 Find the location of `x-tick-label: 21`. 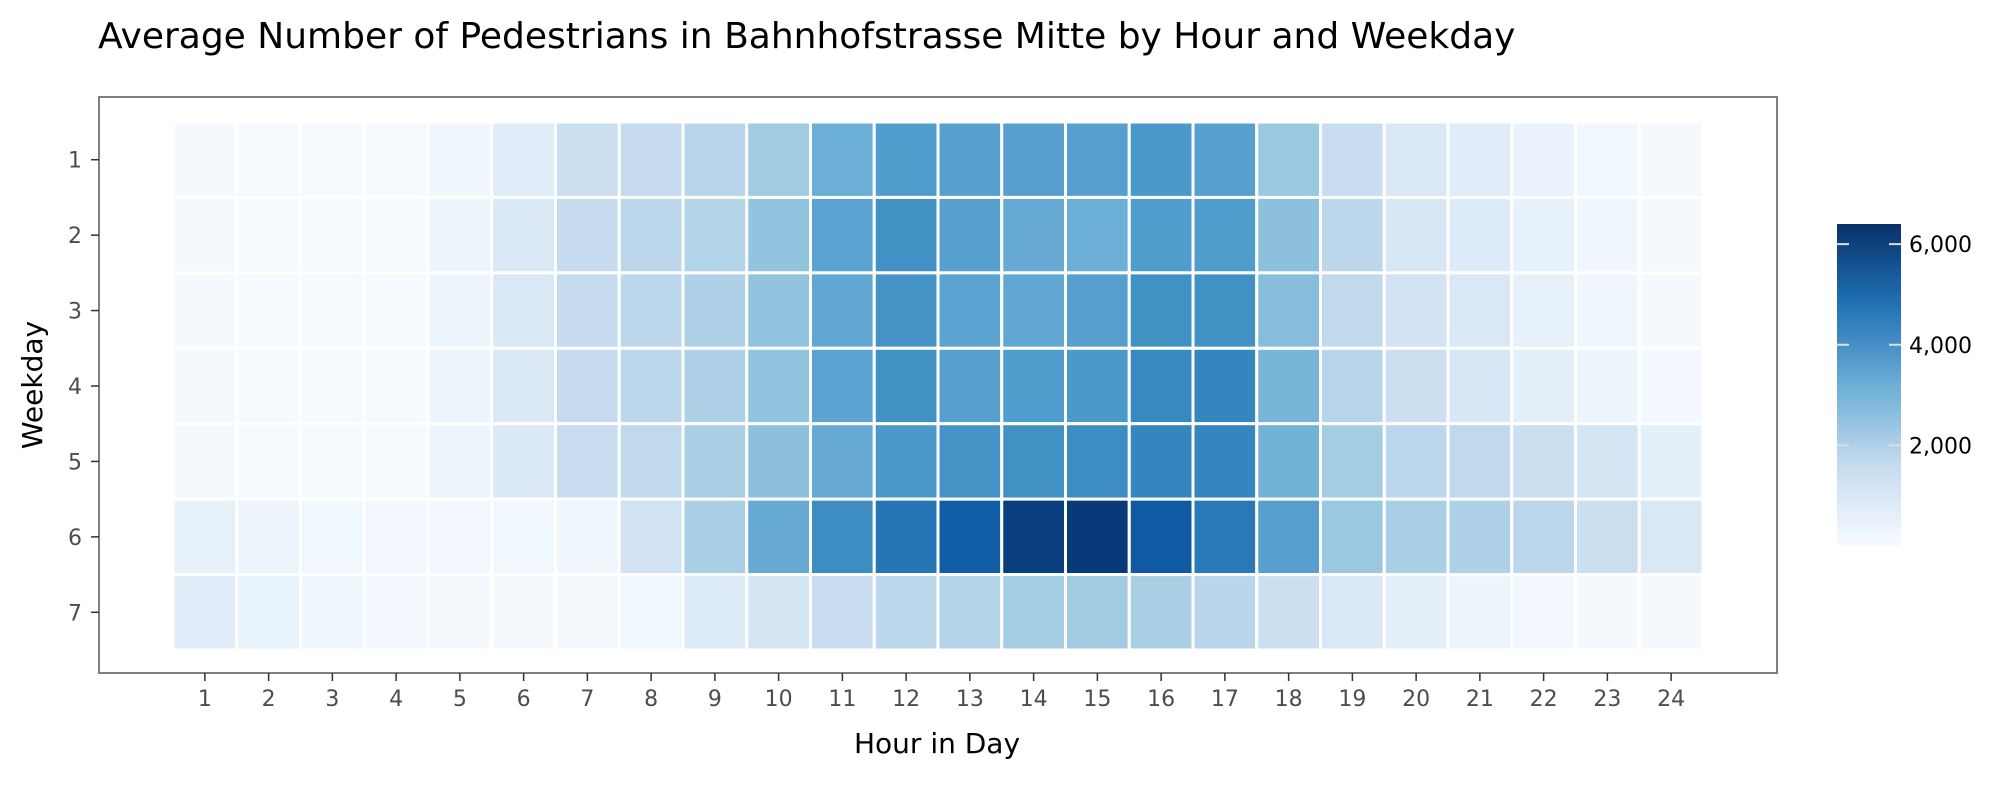

x-tick-label: 21 is located at coordinates (1480, 699).